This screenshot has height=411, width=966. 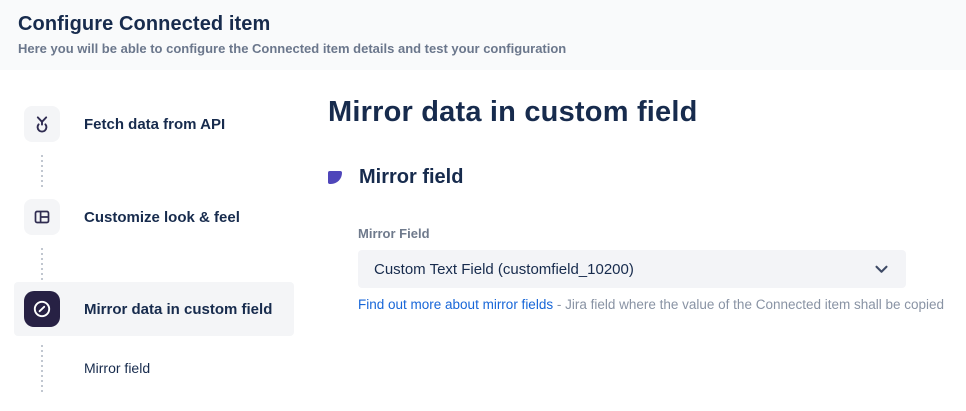 I want to click on main-title: Mirror data in custom field, so click(x=513, y=112).